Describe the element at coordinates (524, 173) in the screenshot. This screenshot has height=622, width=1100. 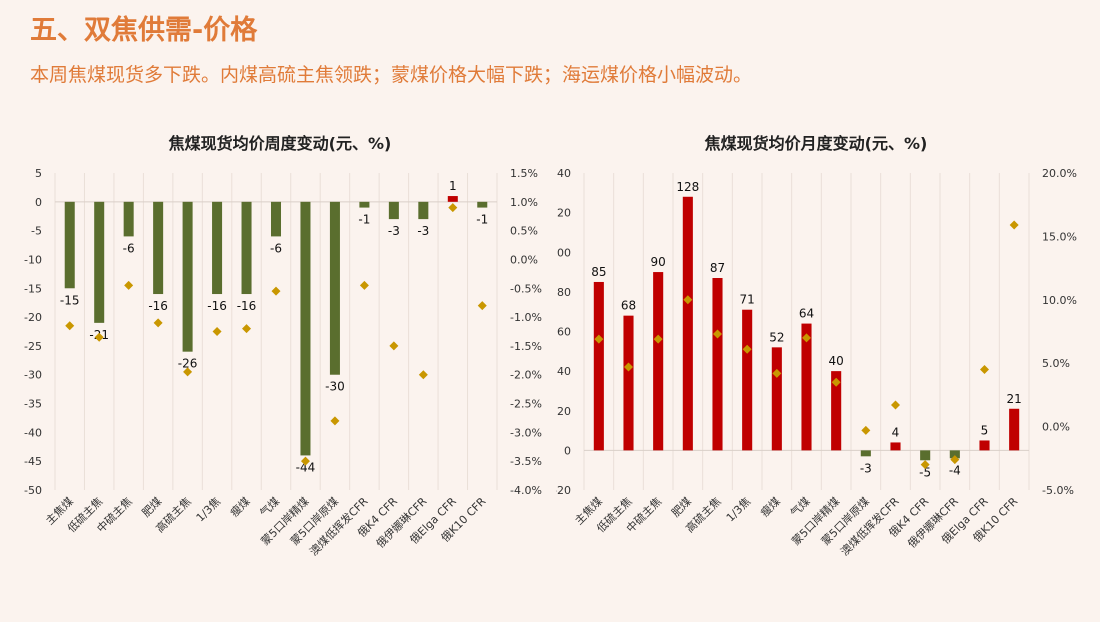
I see `y2-tick-label: 1.5%` at that location.